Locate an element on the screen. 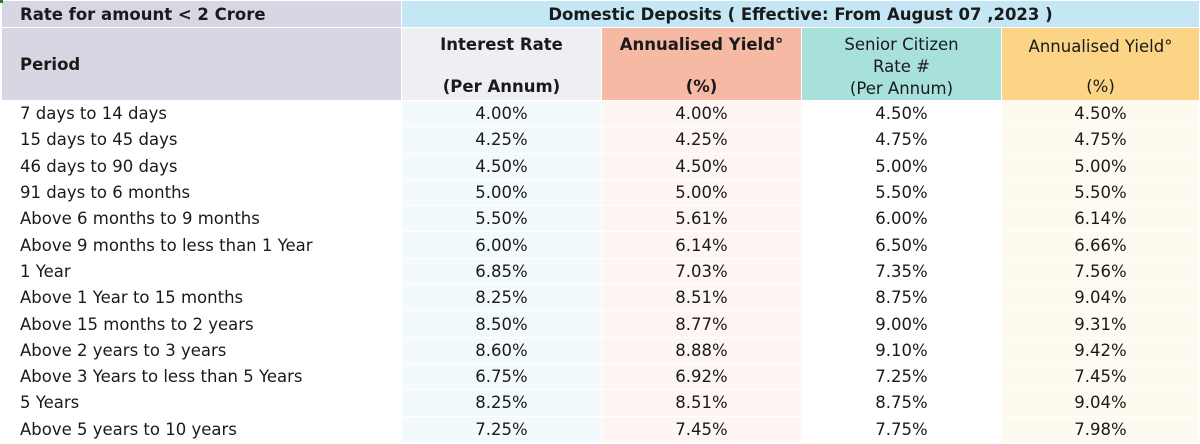 The image size is (1200, 444). period-cell: Above 9 months to less than 1 Year is located at coordinates (201, 245).